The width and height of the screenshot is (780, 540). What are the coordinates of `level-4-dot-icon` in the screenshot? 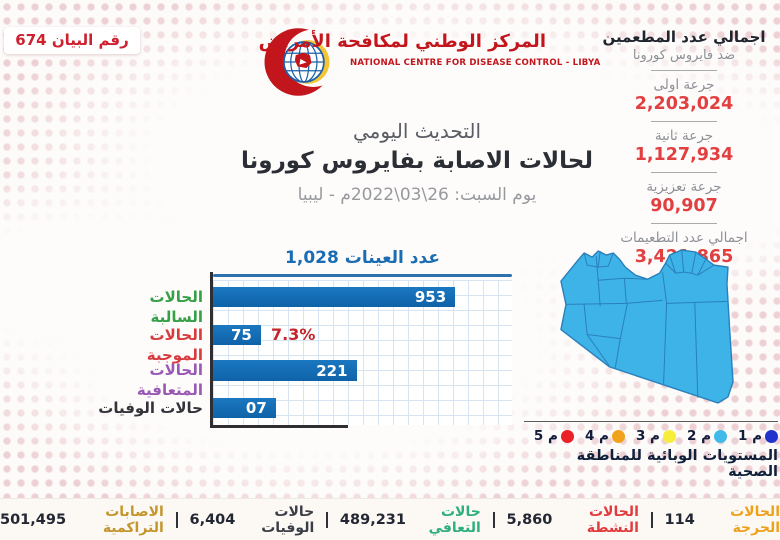 It's located at (618, 436).